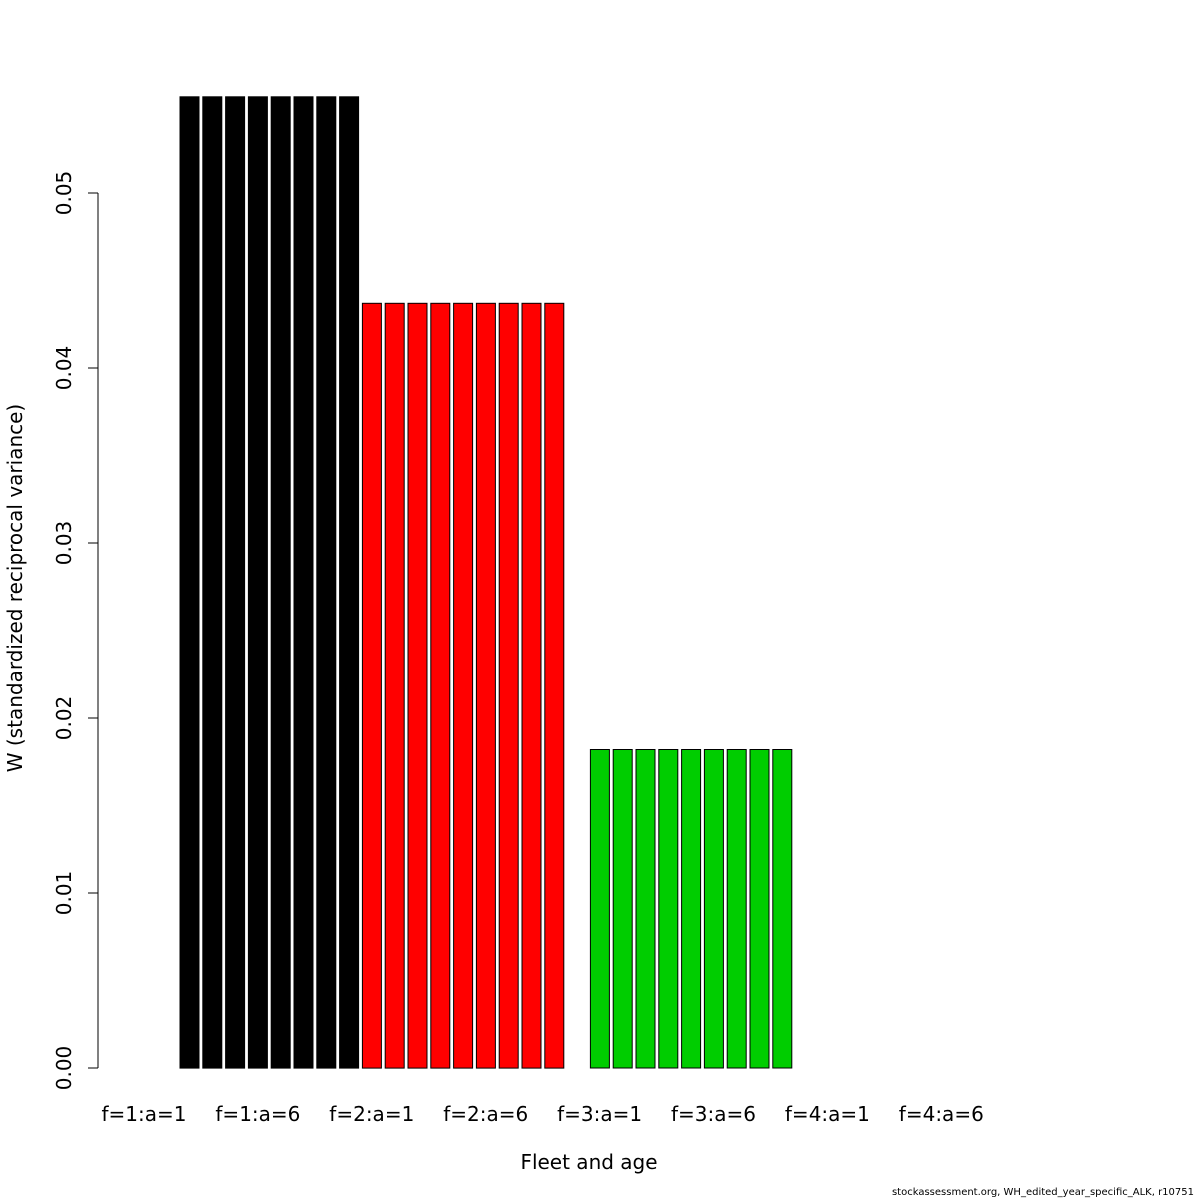 This screenshot has width=1200, height=1200. I want to click on y-tick-label: 0.02, so click(64, 718).